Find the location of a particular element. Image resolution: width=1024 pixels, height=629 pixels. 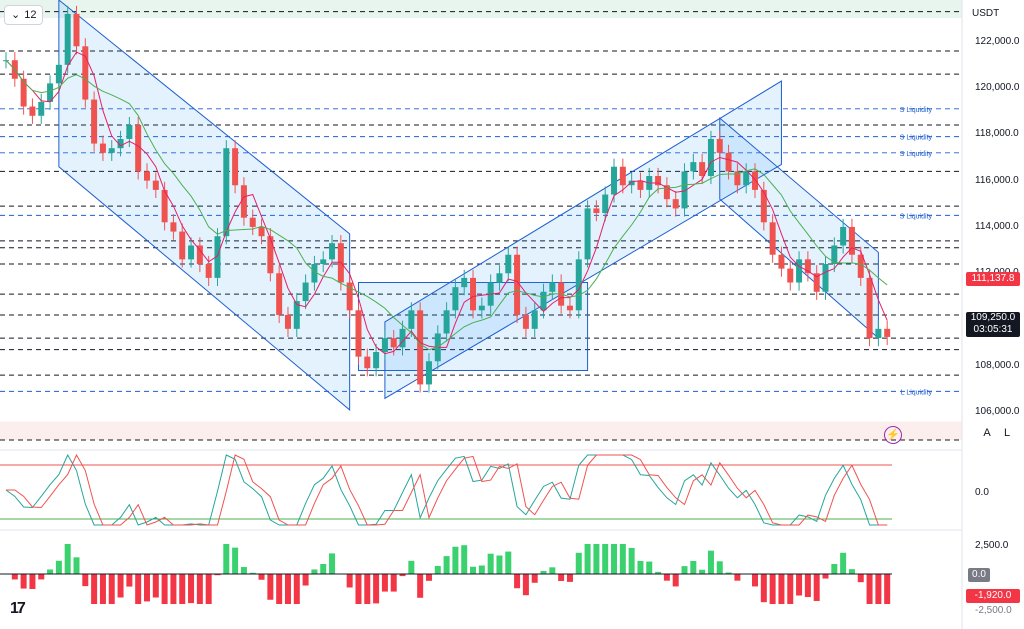

price-axis-label: 114,000.0 is located at coordinates (997, 226).